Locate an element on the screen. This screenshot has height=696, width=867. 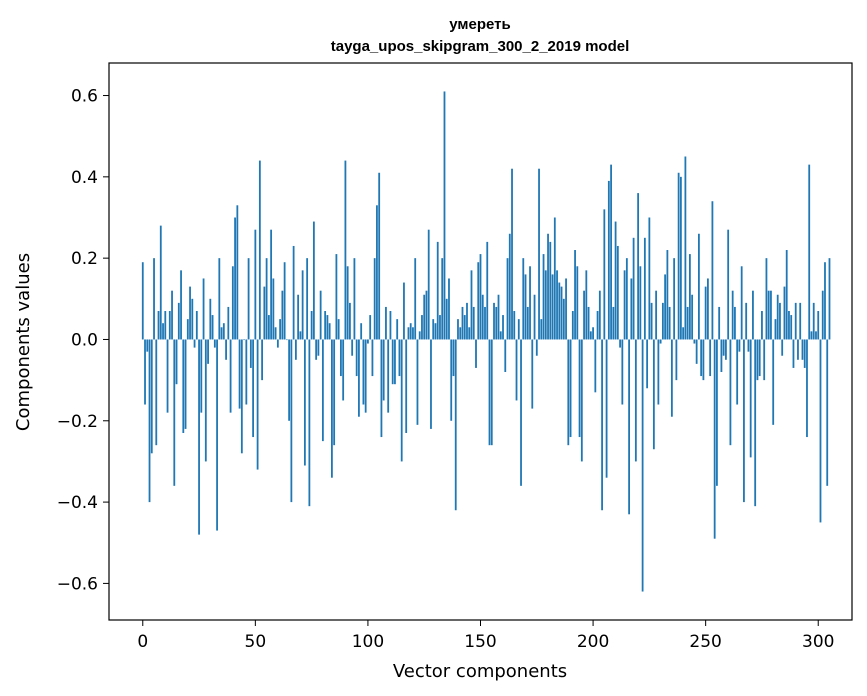
y-tick-label-3: 0.0 is located at coordinates (84, 340).